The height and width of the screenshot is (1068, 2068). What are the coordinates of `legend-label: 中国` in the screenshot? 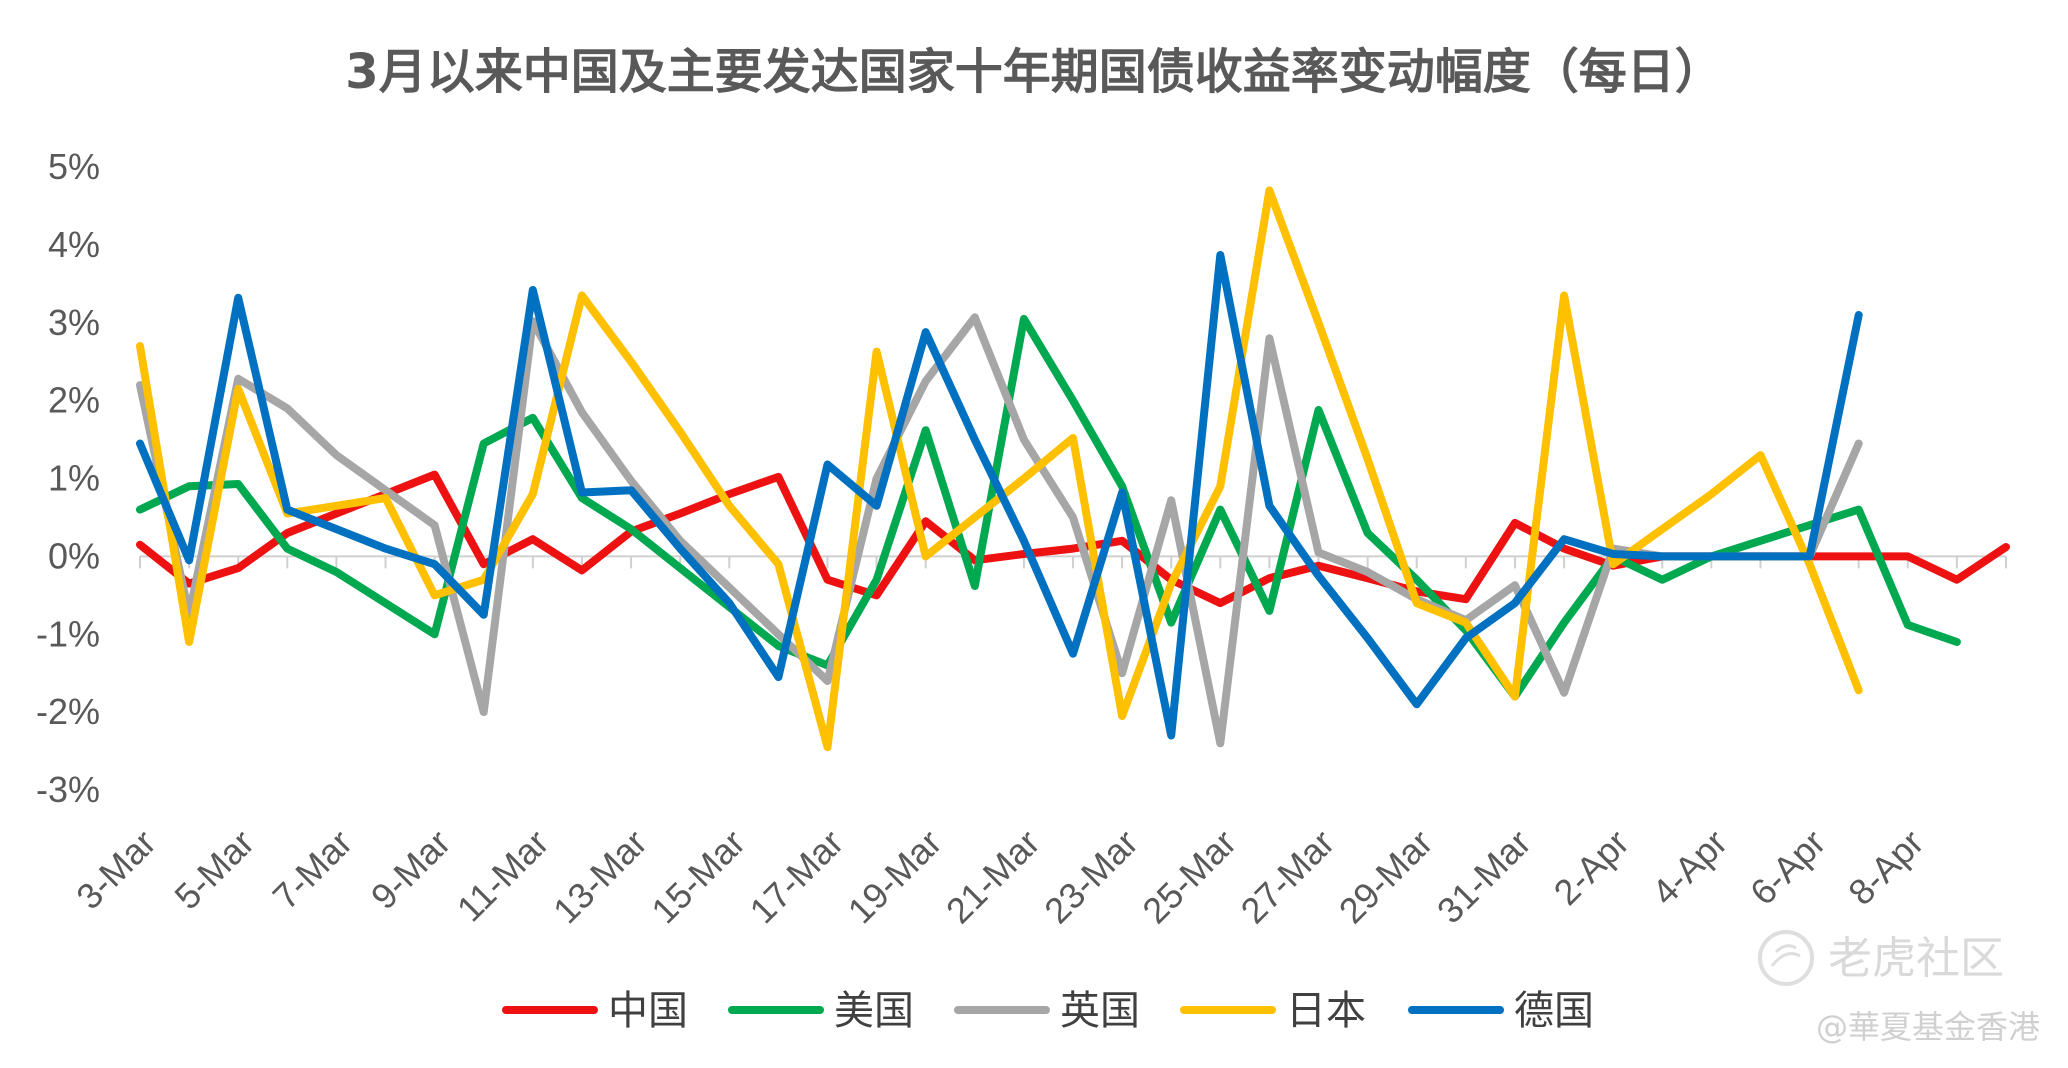 It's located at (648, 1011).